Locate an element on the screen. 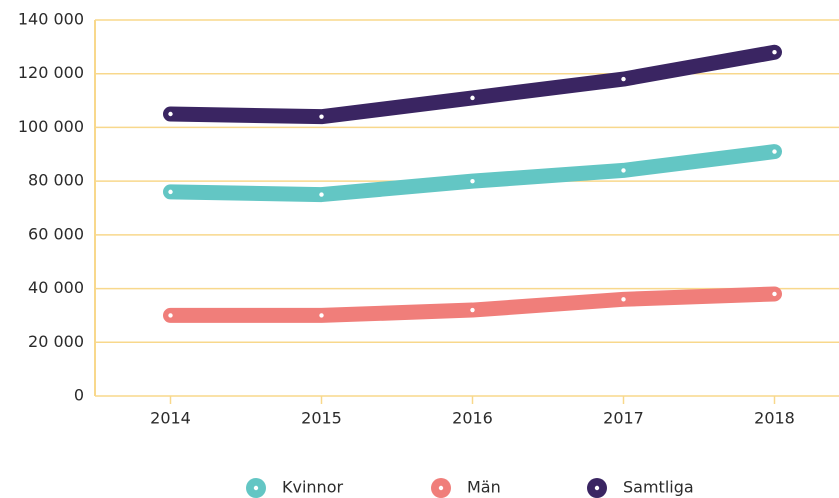  x-tick-label: 2015 is located at coordinates (321, 418).